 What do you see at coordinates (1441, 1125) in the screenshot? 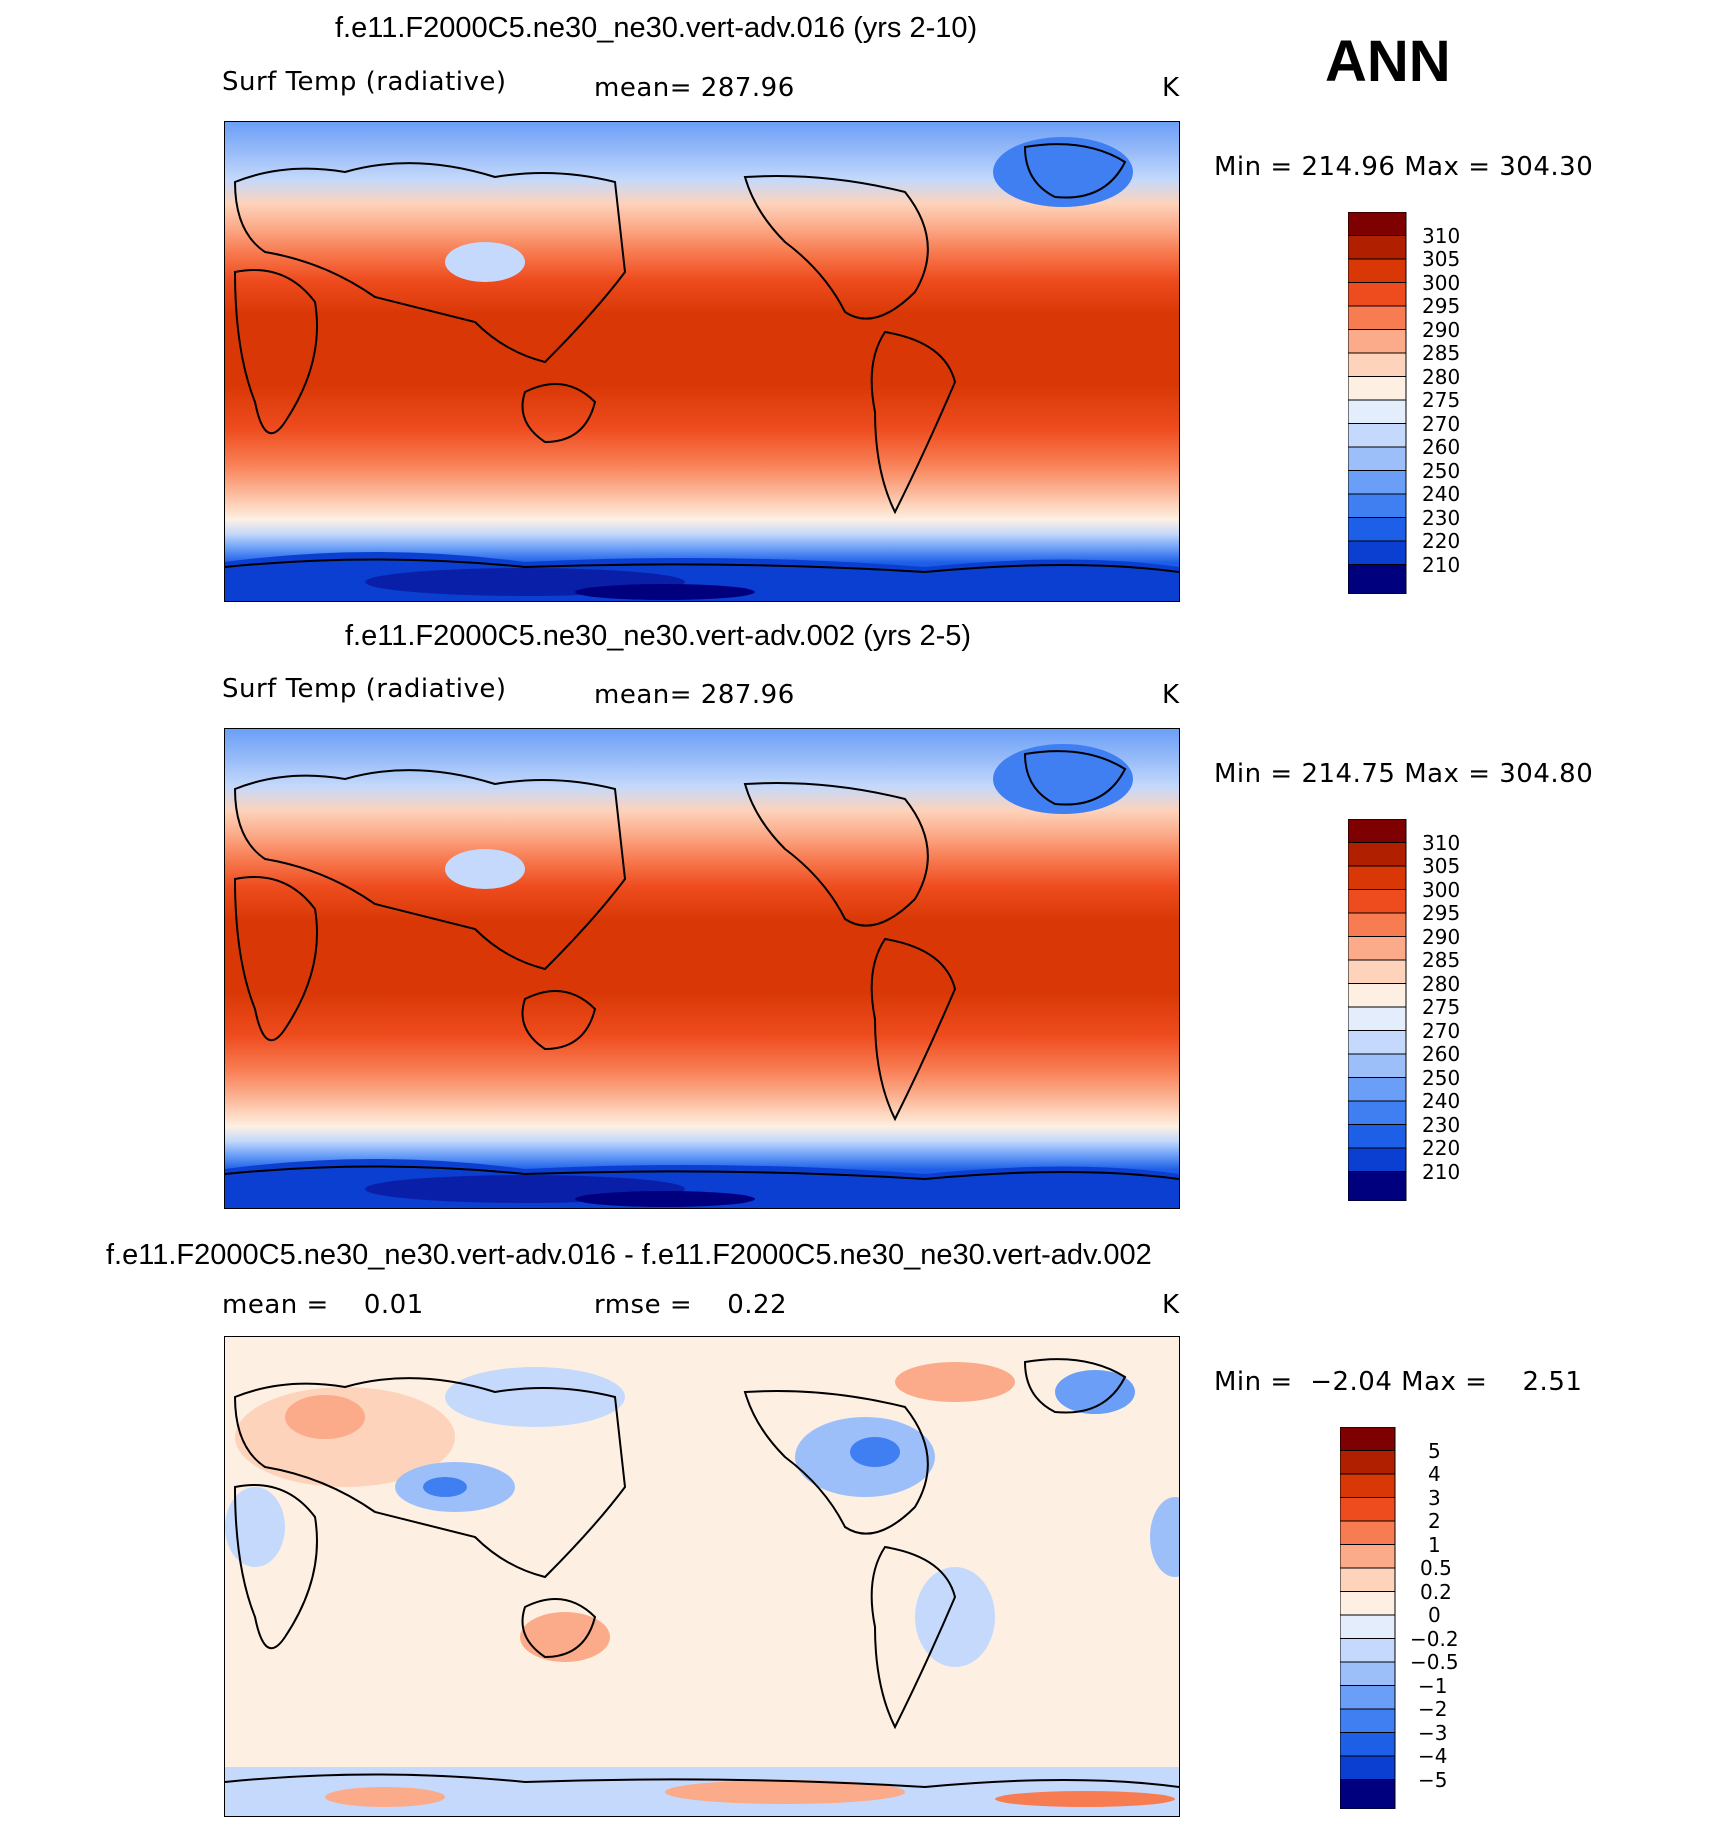
I see `panel2-colorbar-label: 230` at bounding box center [1441, 1125].